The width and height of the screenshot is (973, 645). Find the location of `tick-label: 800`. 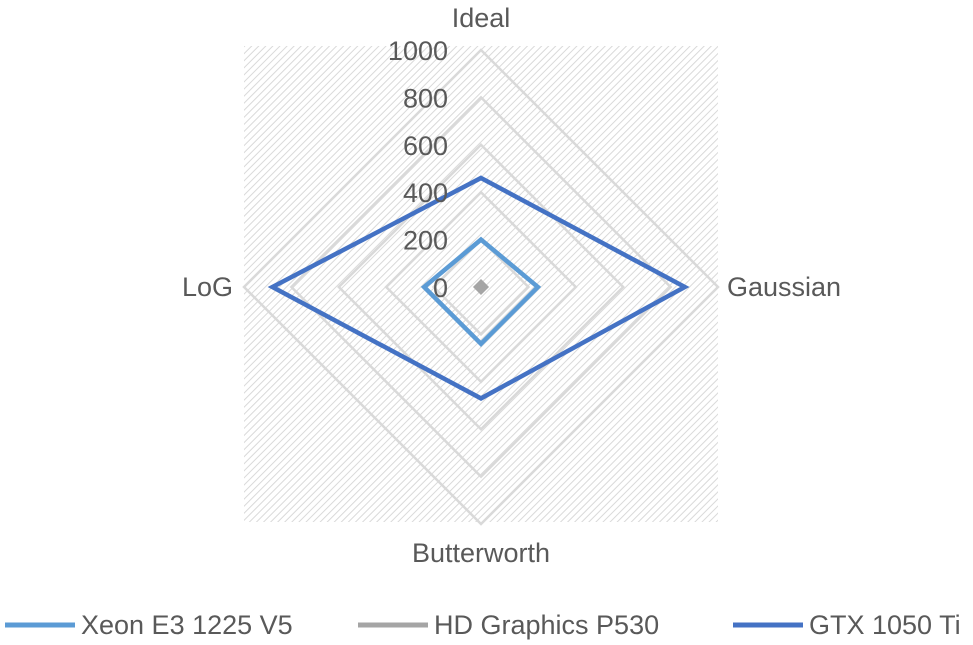

tick-label: 800 is located at coordinates (425, 98).